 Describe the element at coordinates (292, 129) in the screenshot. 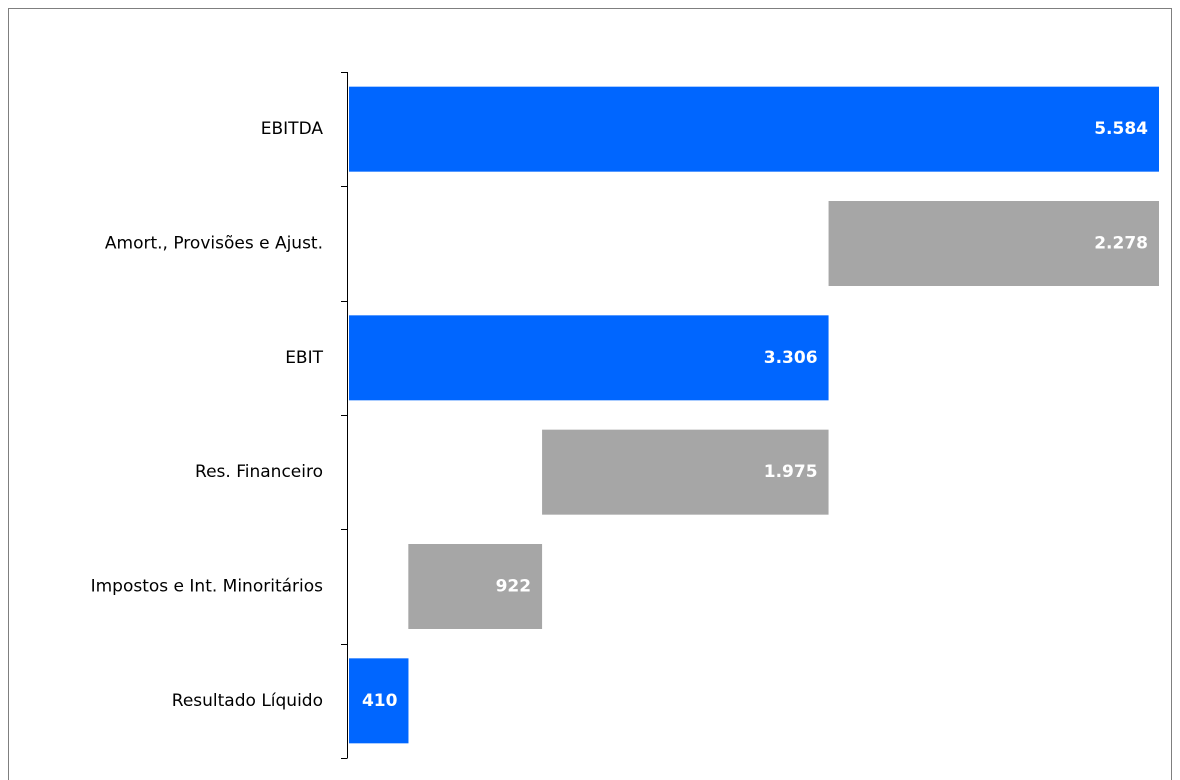

I see `category-label: EBITDA` at that location.